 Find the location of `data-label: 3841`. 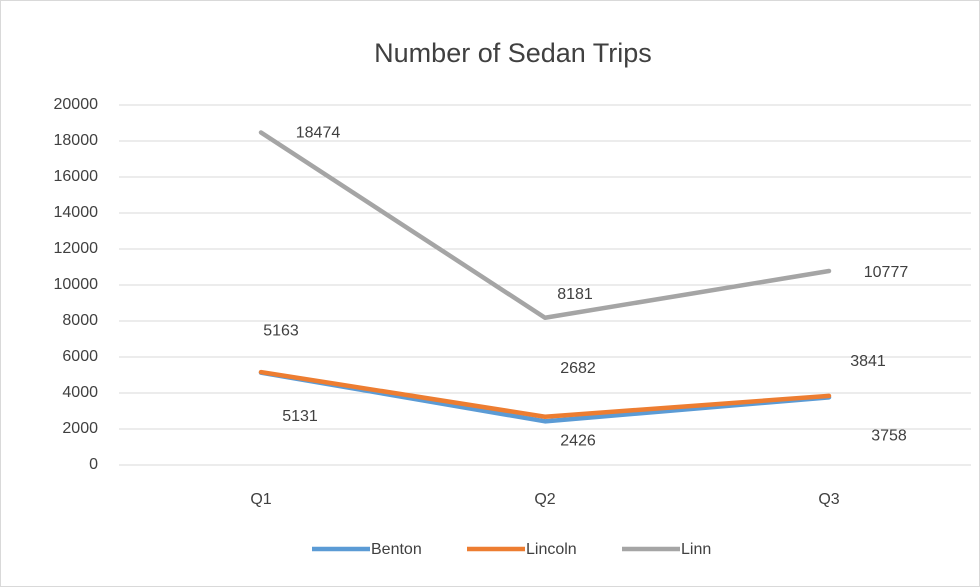

data-label: 3841 is located at coordinates (868, 361).